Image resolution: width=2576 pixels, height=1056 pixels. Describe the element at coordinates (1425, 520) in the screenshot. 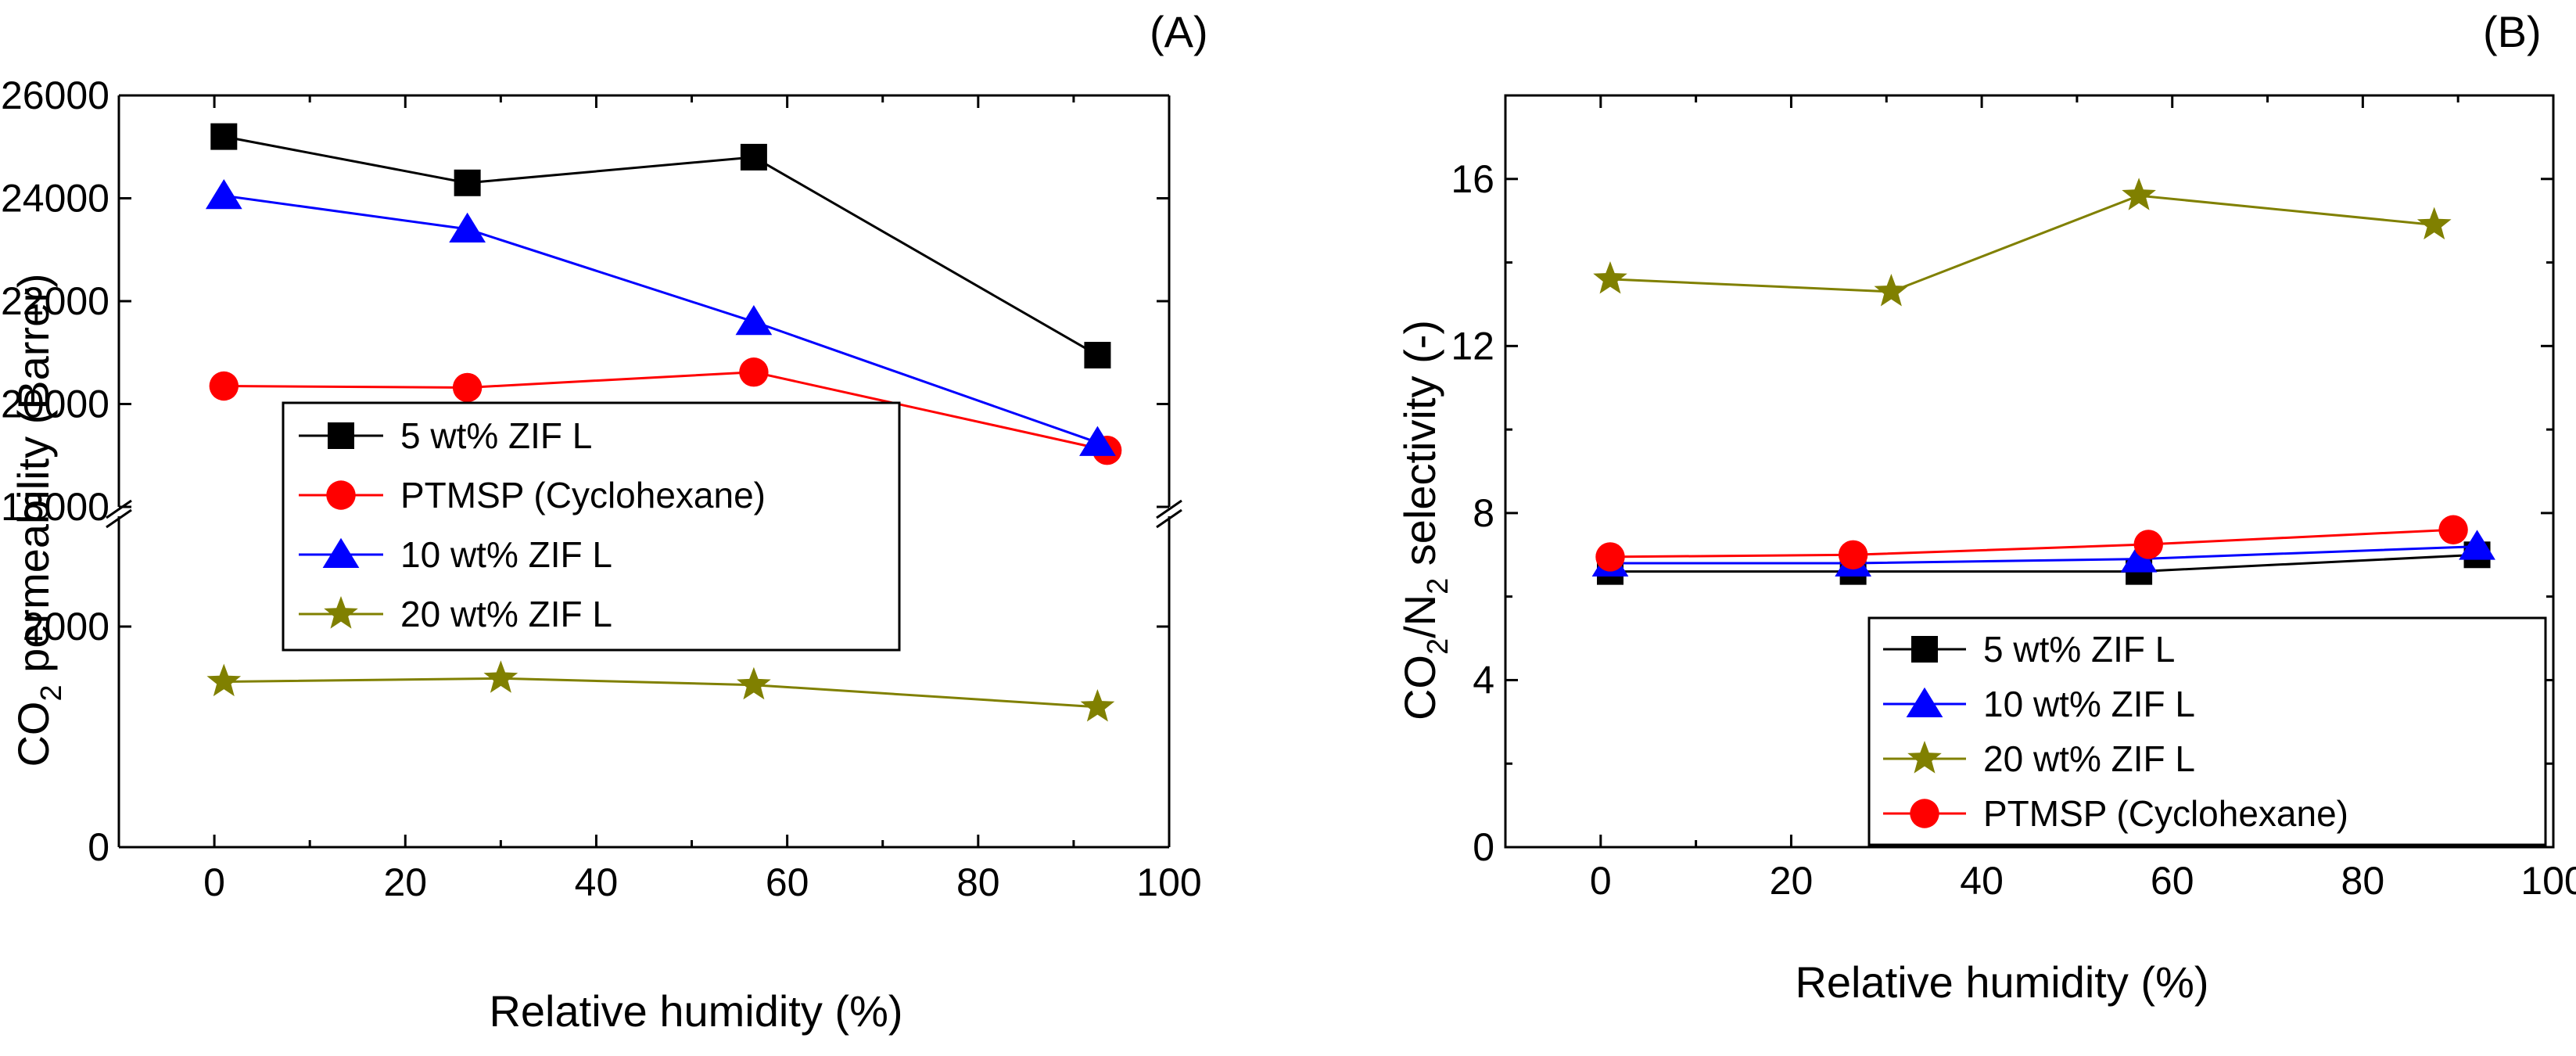

I see `panel-b-y-axis-label: CO2/N2 selectivity (-)` at that location.